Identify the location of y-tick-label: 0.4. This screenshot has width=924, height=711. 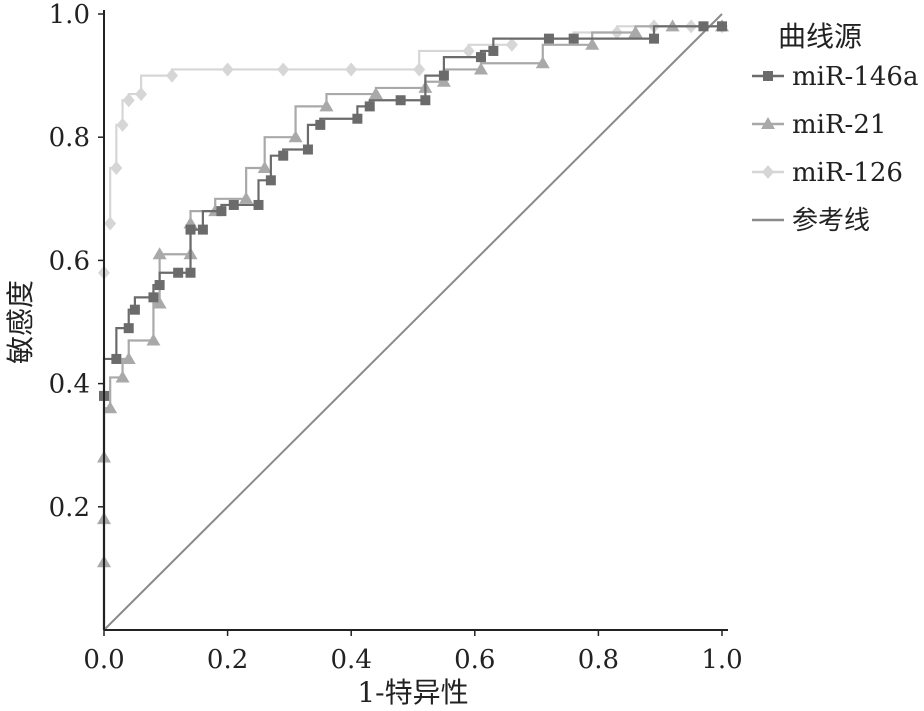
(69, 385).